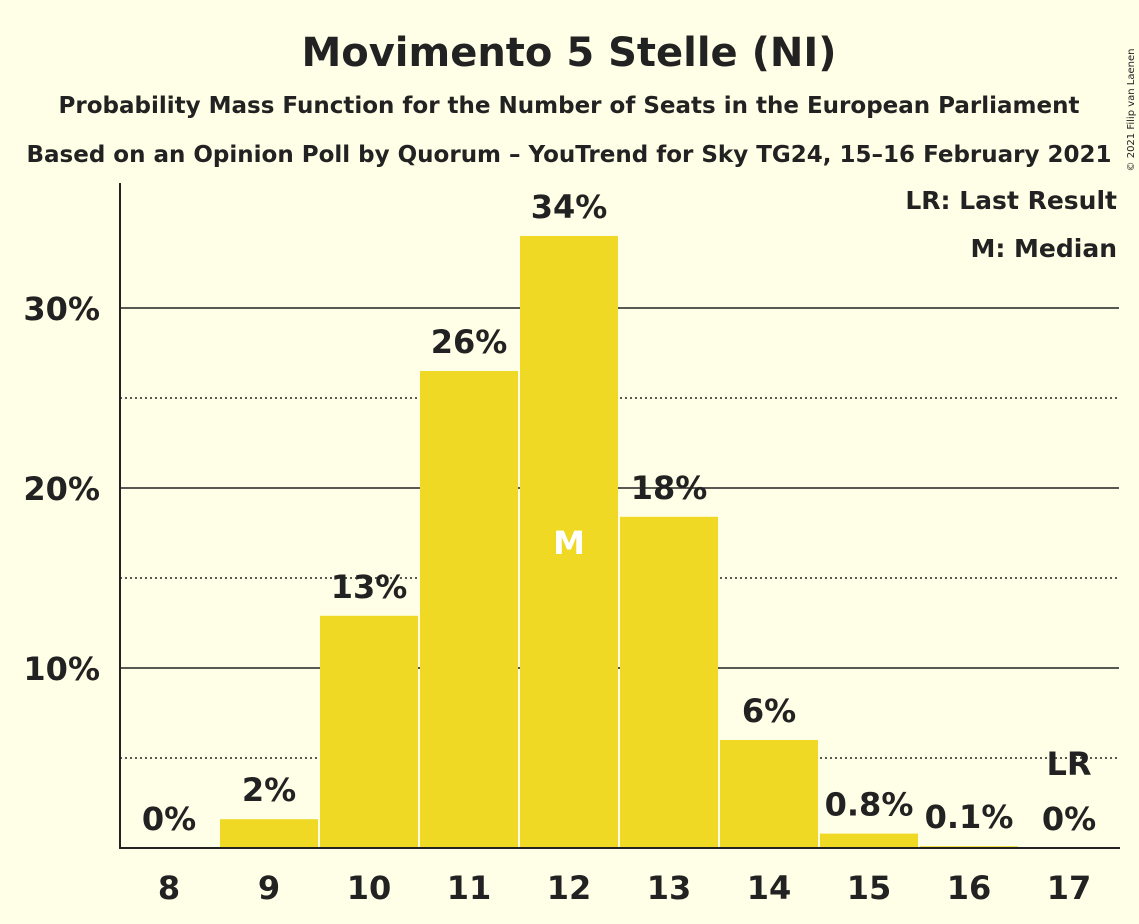 The width and height of the screenshot is (1139, 924). Describe the element at coordinates (61, 669) in the screenshot. I see `y-tick-label: 10%` at that location.